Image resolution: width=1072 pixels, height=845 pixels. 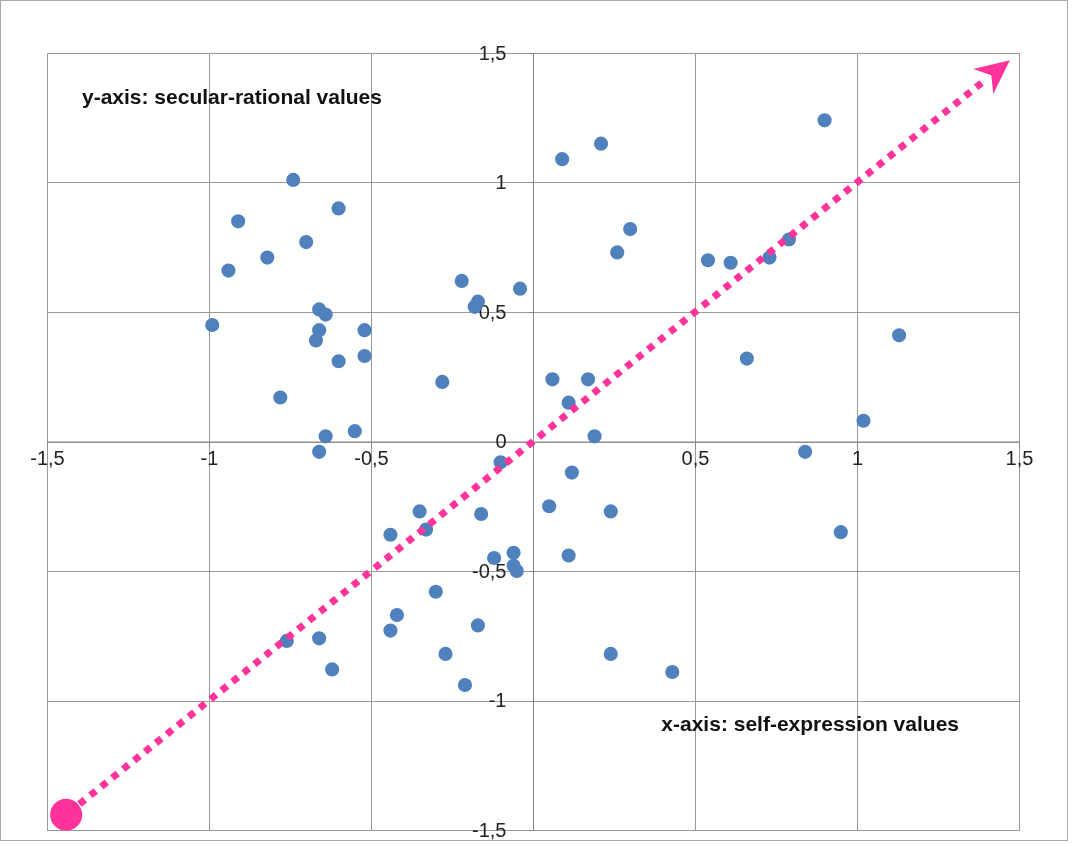 What do you see at coordinates (810, 723) in the screenshot?
I see `annotation: x-axis: self-expression values` at bounding box center [810, 723].